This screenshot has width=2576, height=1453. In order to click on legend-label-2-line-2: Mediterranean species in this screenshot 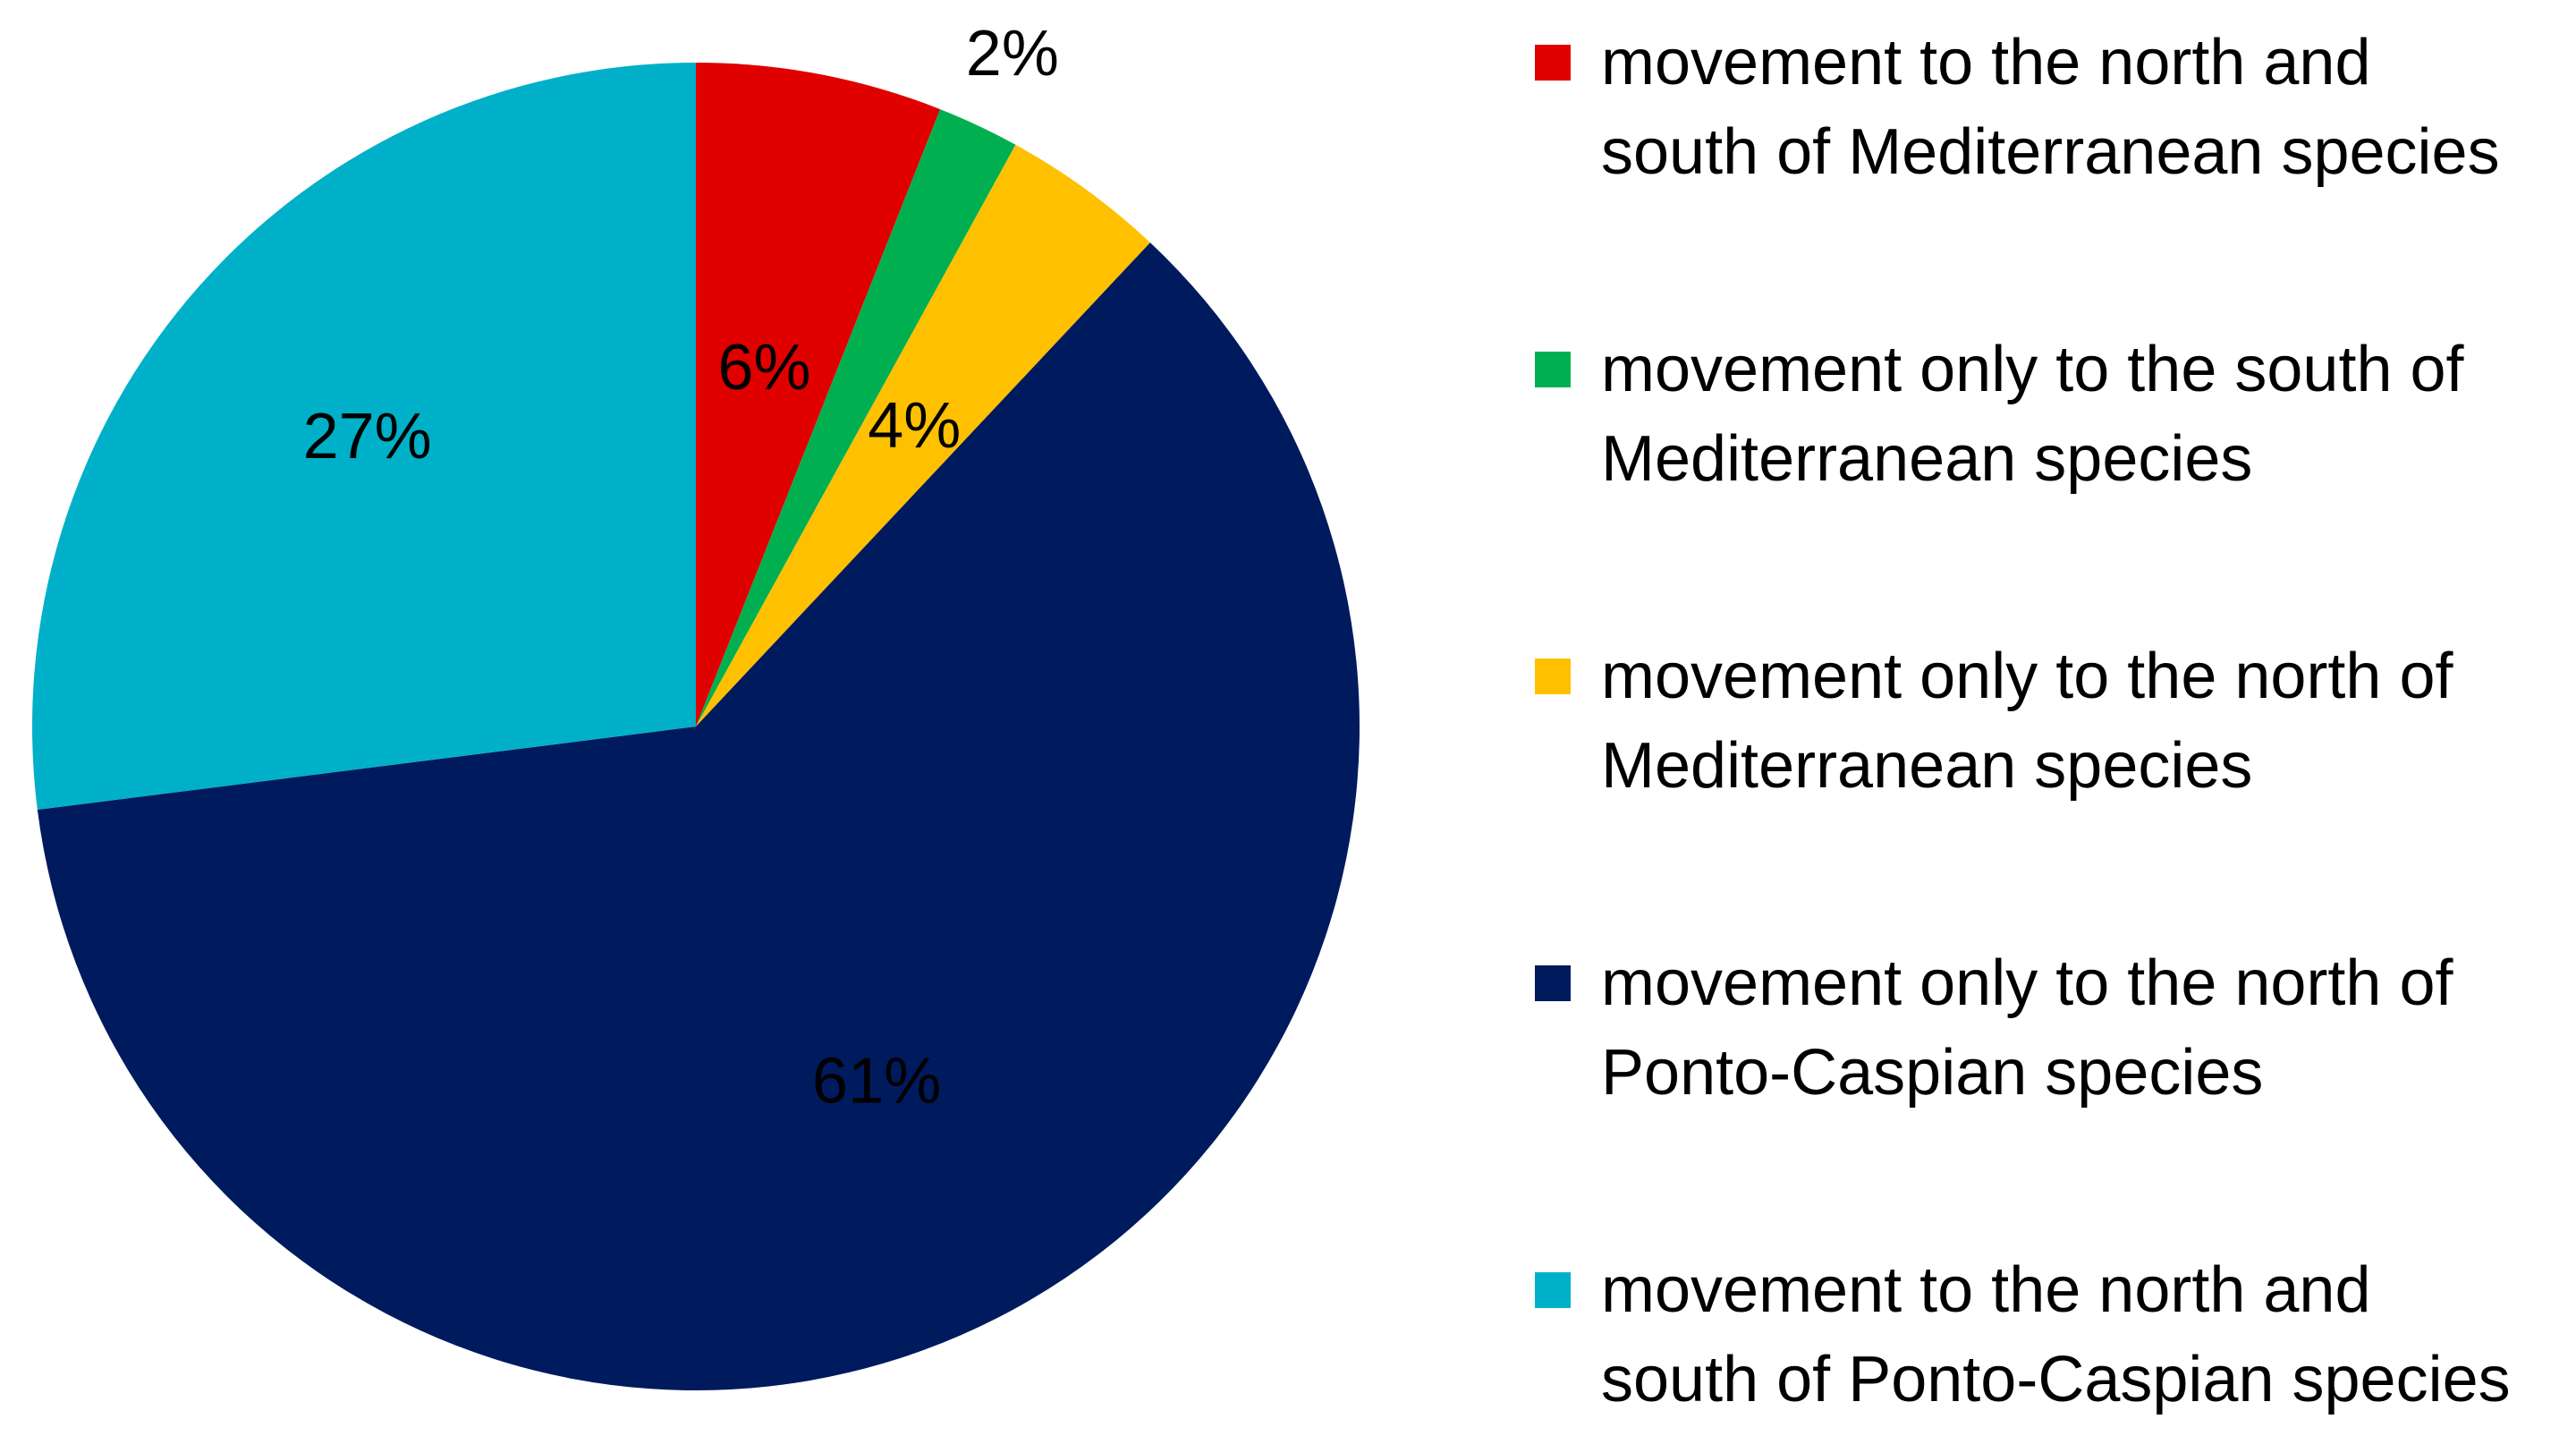, I will do `click(1926, 459)`.